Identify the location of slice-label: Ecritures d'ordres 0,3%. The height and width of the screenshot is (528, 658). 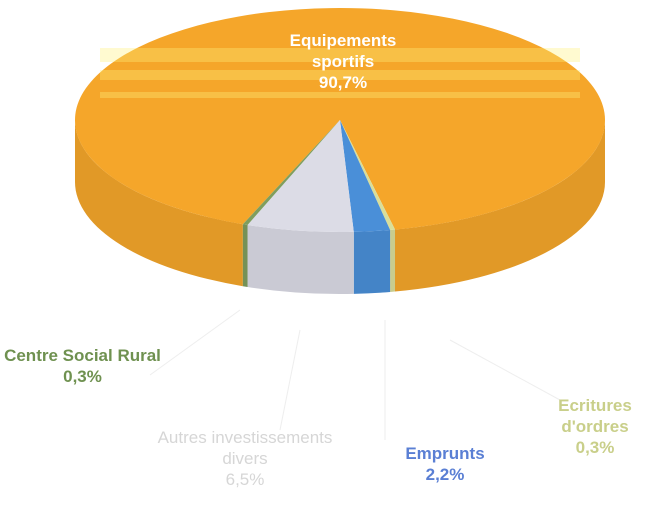
(595, 426).